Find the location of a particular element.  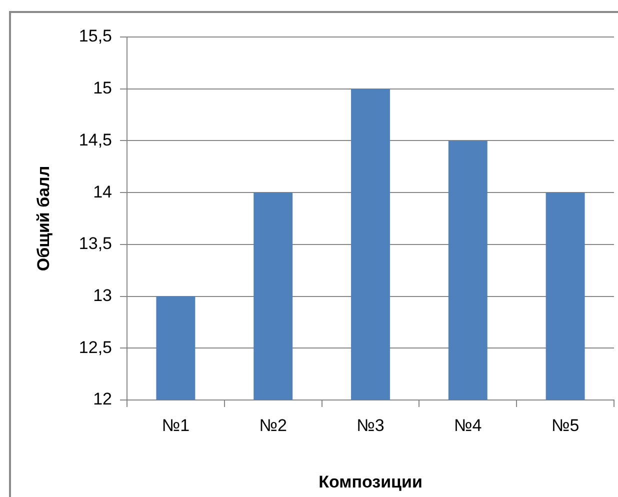

y-tick-label: 15,5 is located at coordinates (95, 36).